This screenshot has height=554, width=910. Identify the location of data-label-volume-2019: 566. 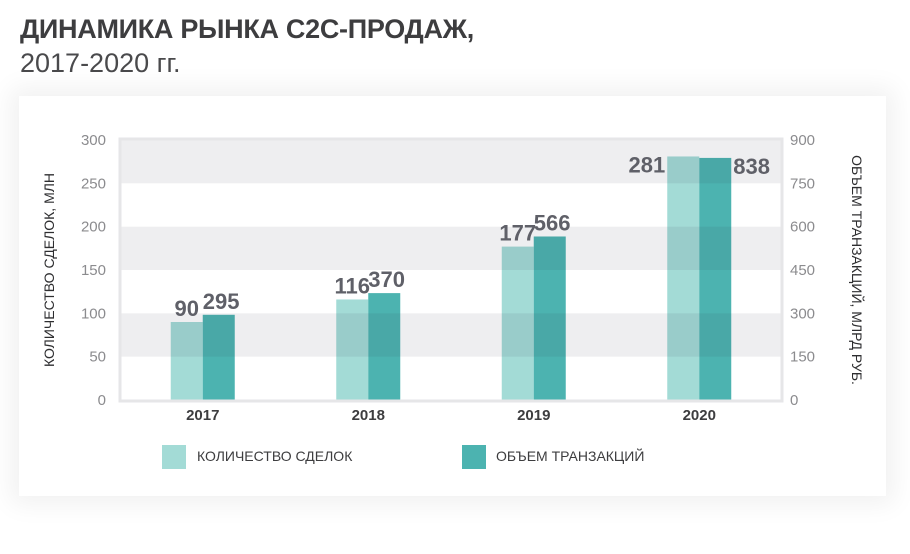
(552, 222).